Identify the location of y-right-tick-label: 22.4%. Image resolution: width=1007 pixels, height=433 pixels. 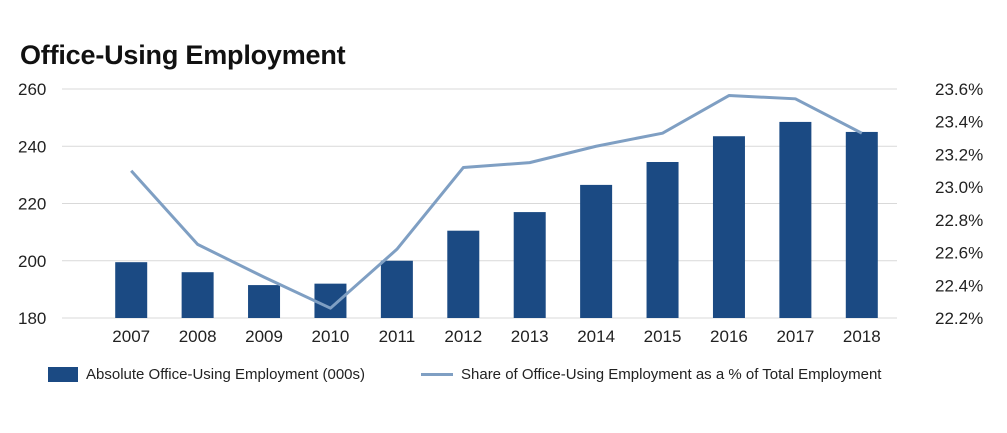
(959, 285).